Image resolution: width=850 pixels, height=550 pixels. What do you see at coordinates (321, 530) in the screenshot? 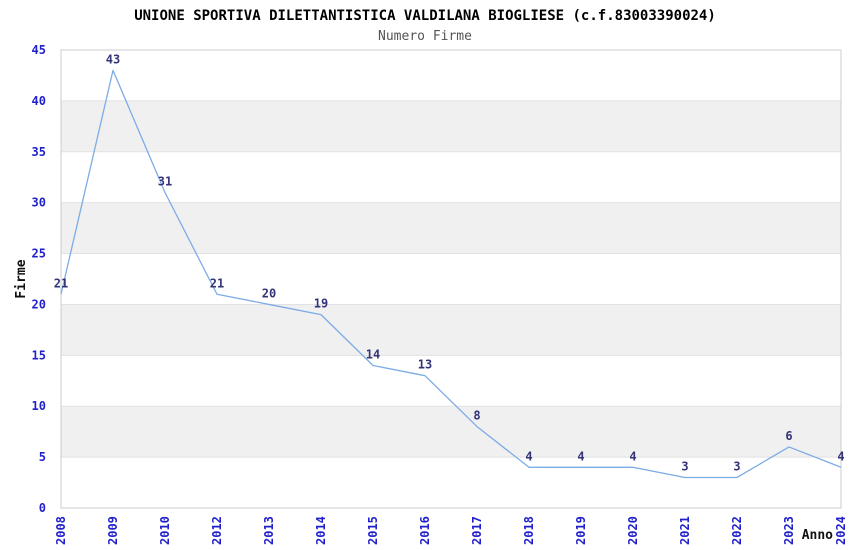
I see `x-tick-label: 2014` at bounding box center [321, 530].